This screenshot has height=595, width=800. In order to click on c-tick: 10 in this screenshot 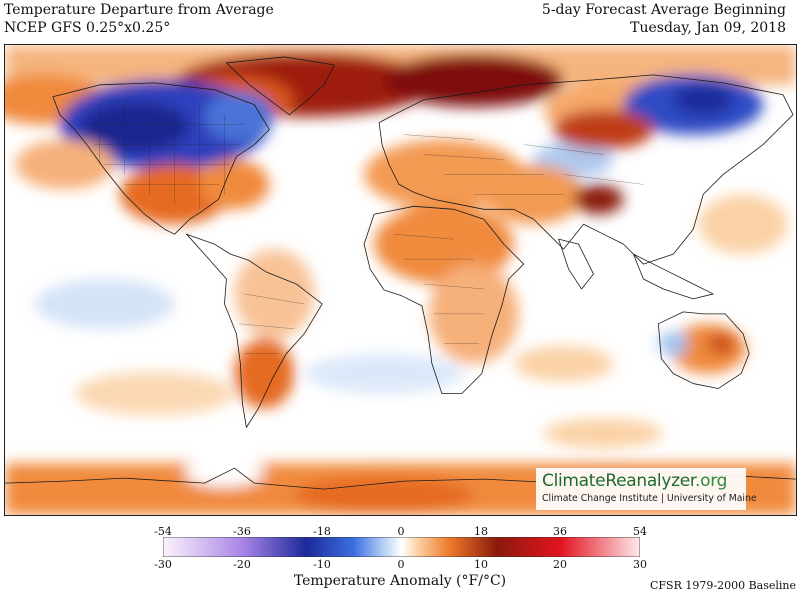, I will do `click(481, 564)`.